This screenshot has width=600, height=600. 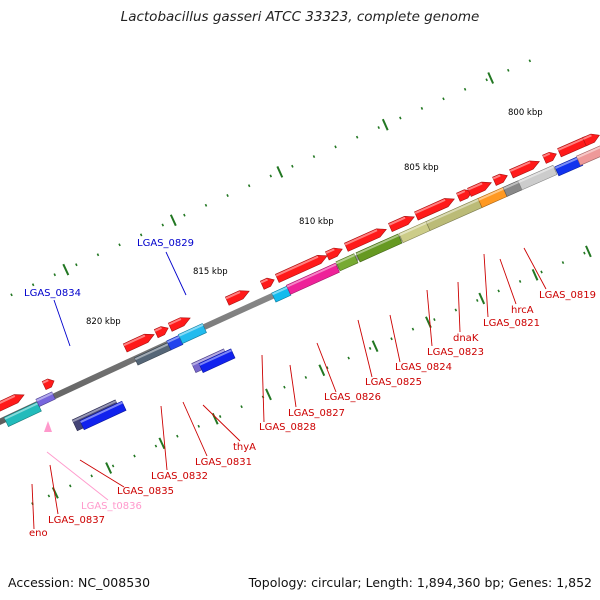 I want to click on gene-label-dnak: dnaK, so click(x=466, y=338).